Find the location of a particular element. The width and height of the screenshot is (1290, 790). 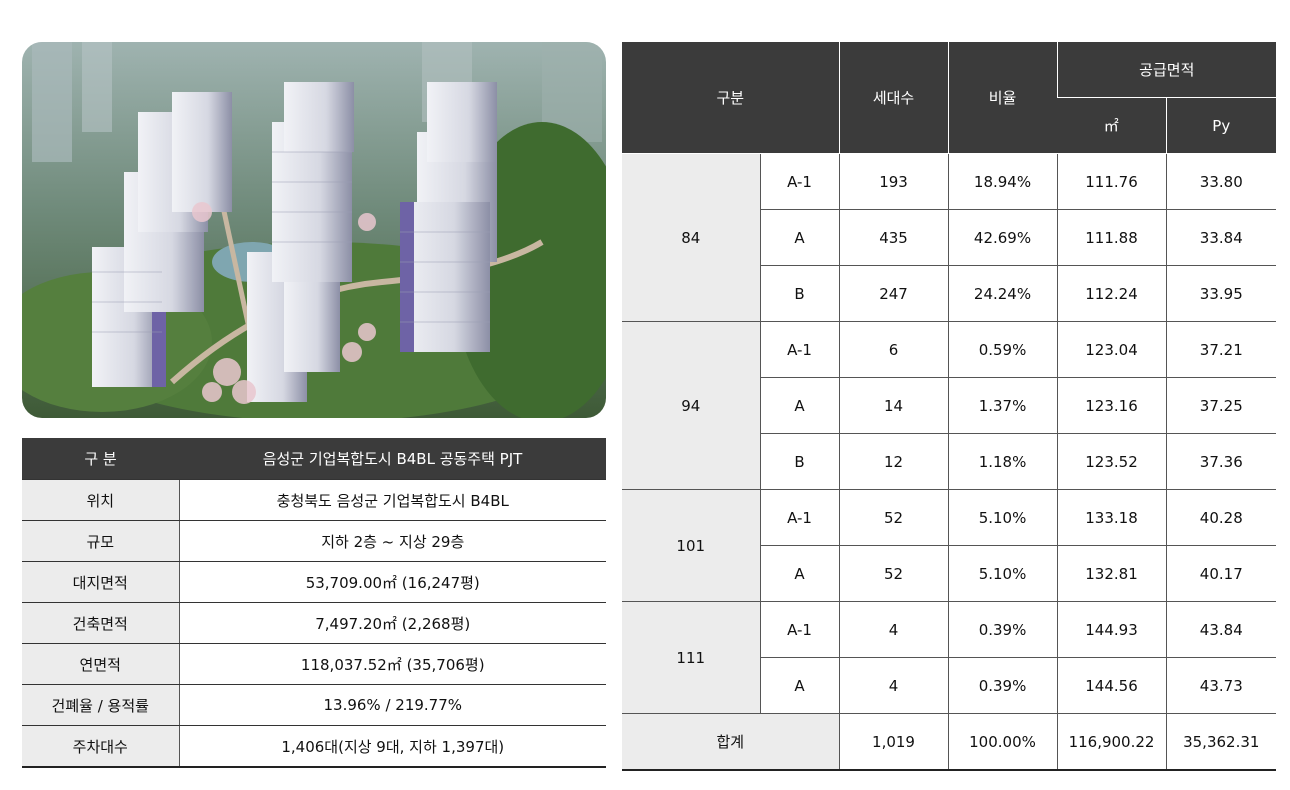

area-py: 40.17 is located at coordinates (1221, 573).